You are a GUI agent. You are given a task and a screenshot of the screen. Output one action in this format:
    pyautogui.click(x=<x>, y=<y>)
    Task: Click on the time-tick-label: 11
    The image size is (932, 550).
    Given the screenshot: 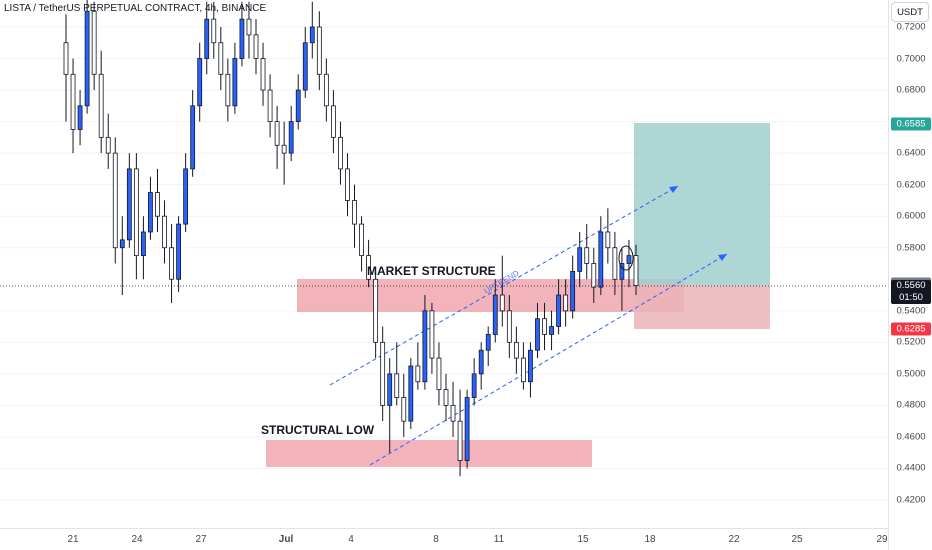 What is the action you would take?
    pyautogui.click(x=499, y=539)
    